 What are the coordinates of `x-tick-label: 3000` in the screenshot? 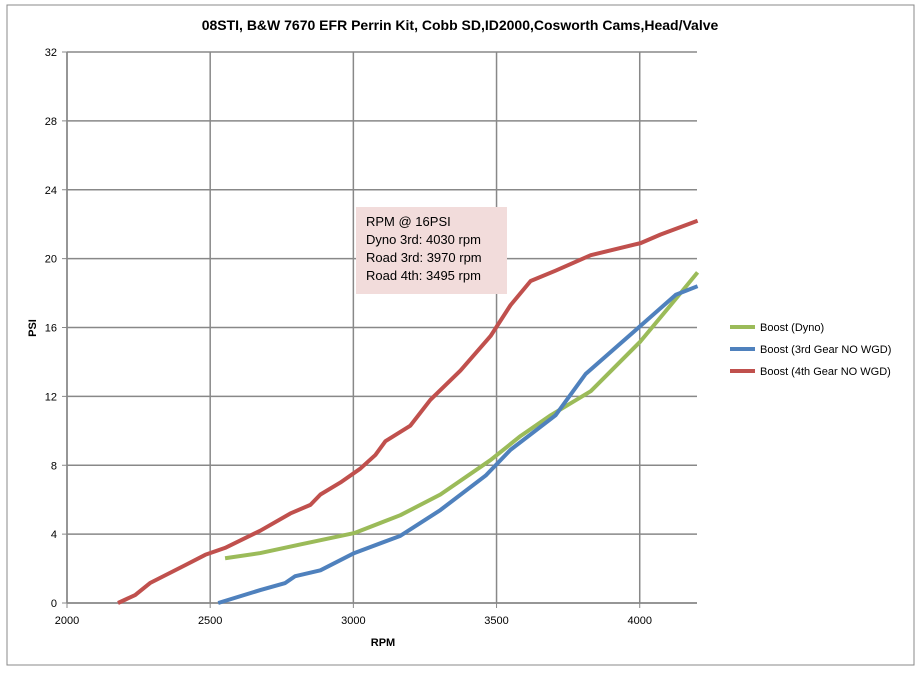 It's located at (353, 621).